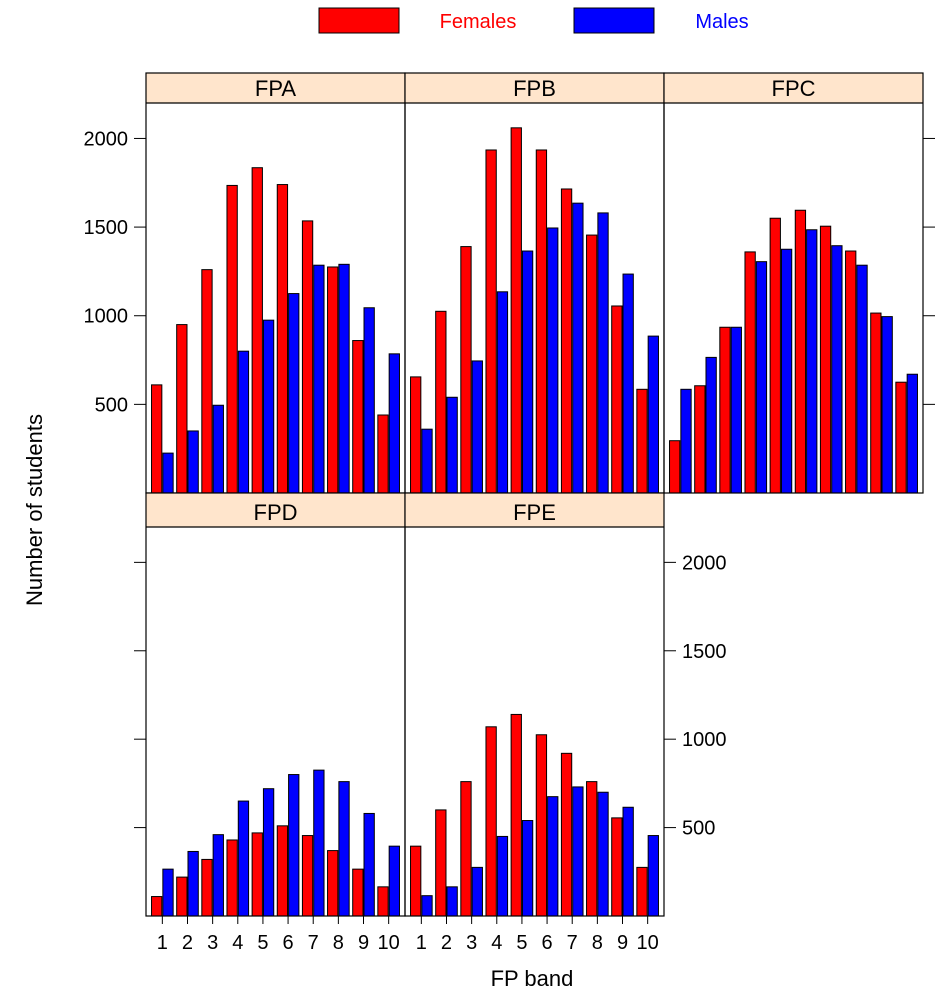 This screenshot has width=939, height=997. I want to click on x-tick-label: 1, so click(421, 943).